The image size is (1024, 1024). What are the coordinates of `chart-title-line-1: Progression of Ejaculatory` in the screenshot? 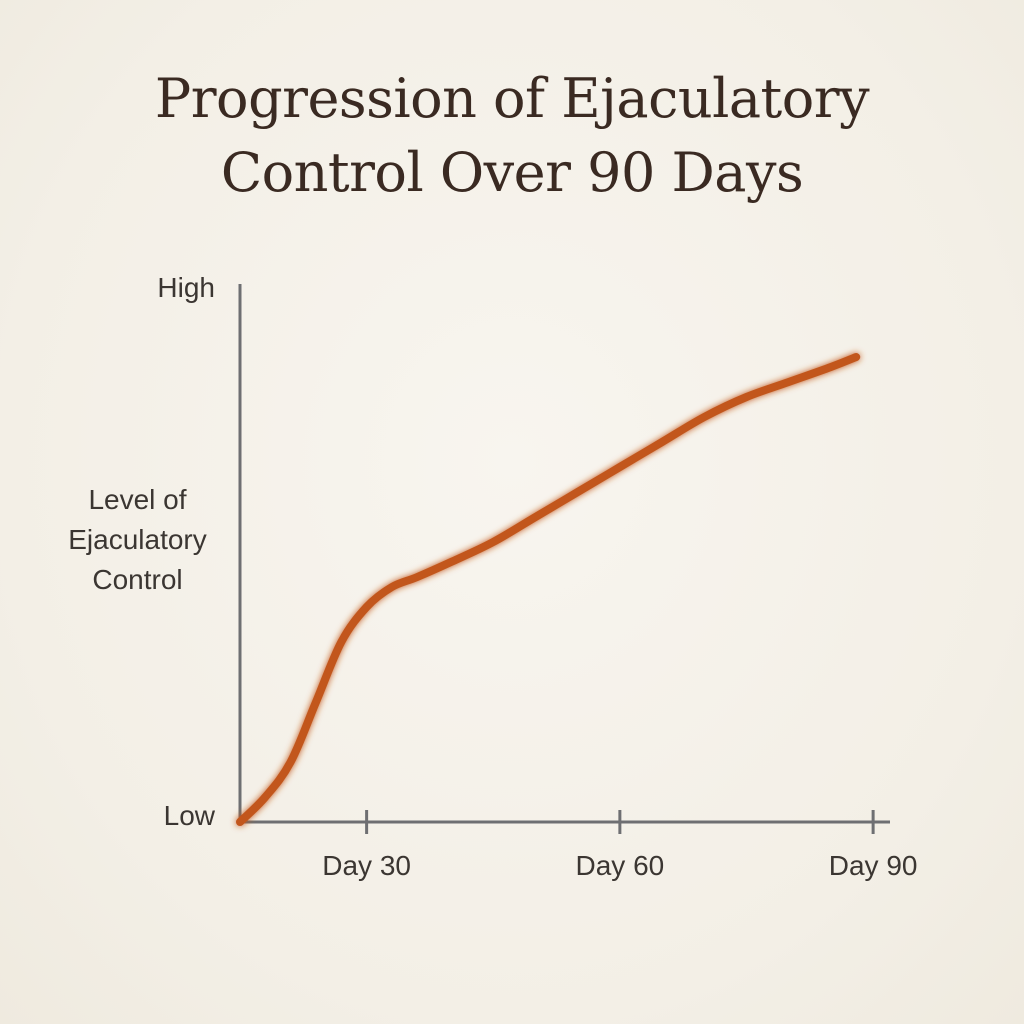 It's located at (512, 98).